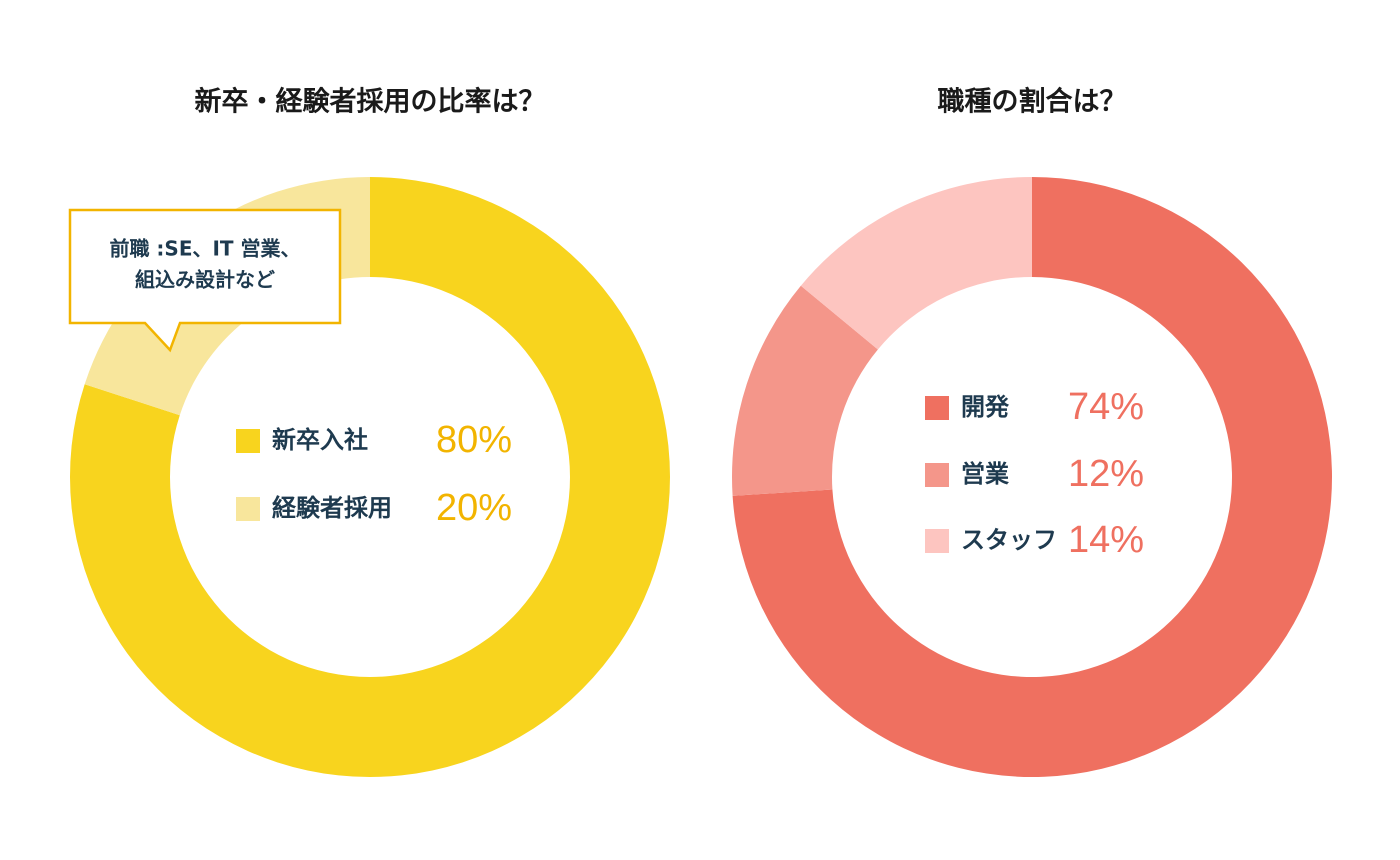 The width and height of the screenshot is (1400, 860). Describe the element at coordinates (1106, 474) in the screenshot. I see `value-label: 12%` at that location.